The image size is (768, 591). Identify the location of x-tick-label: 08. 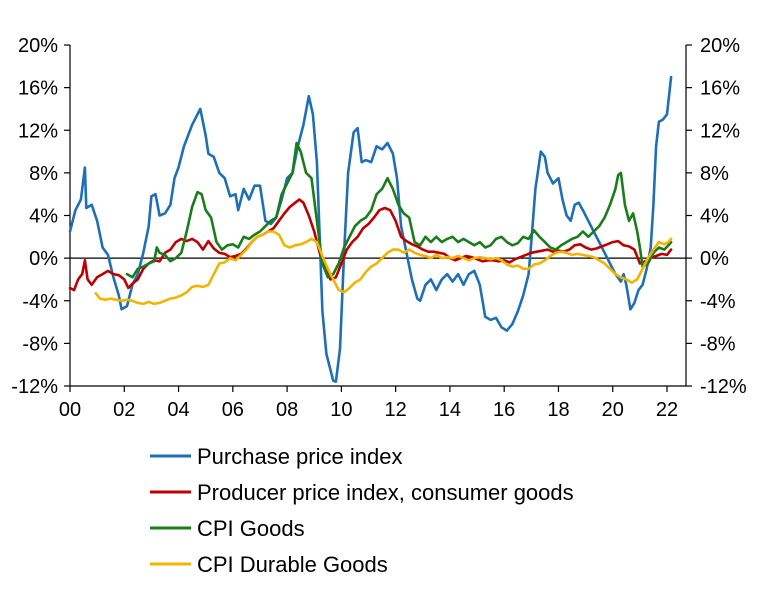
(287, 410).